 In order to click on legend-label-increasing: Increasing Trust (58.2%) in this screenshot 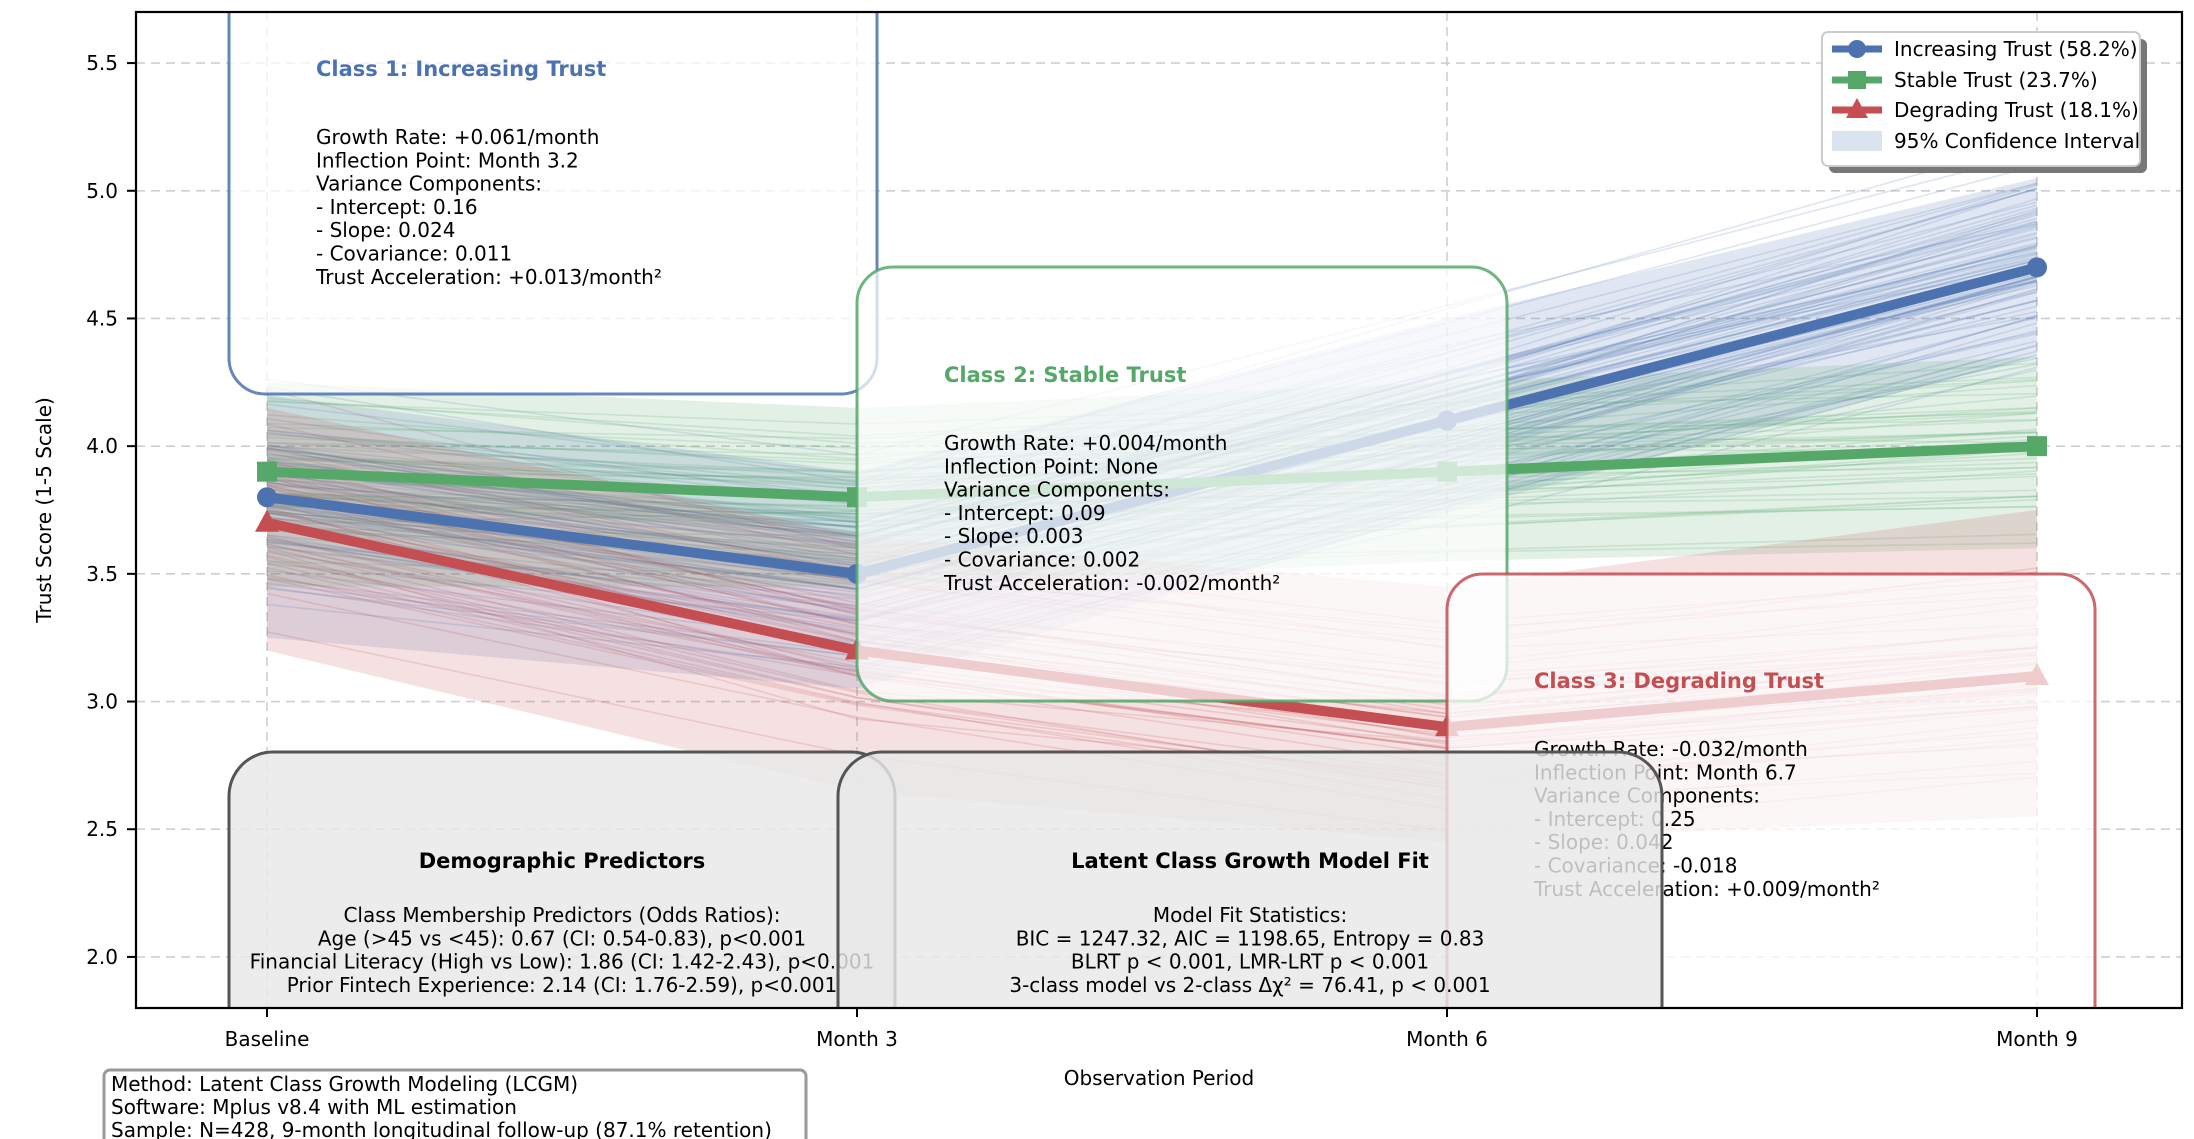, I will do `click(2016, 49)`.